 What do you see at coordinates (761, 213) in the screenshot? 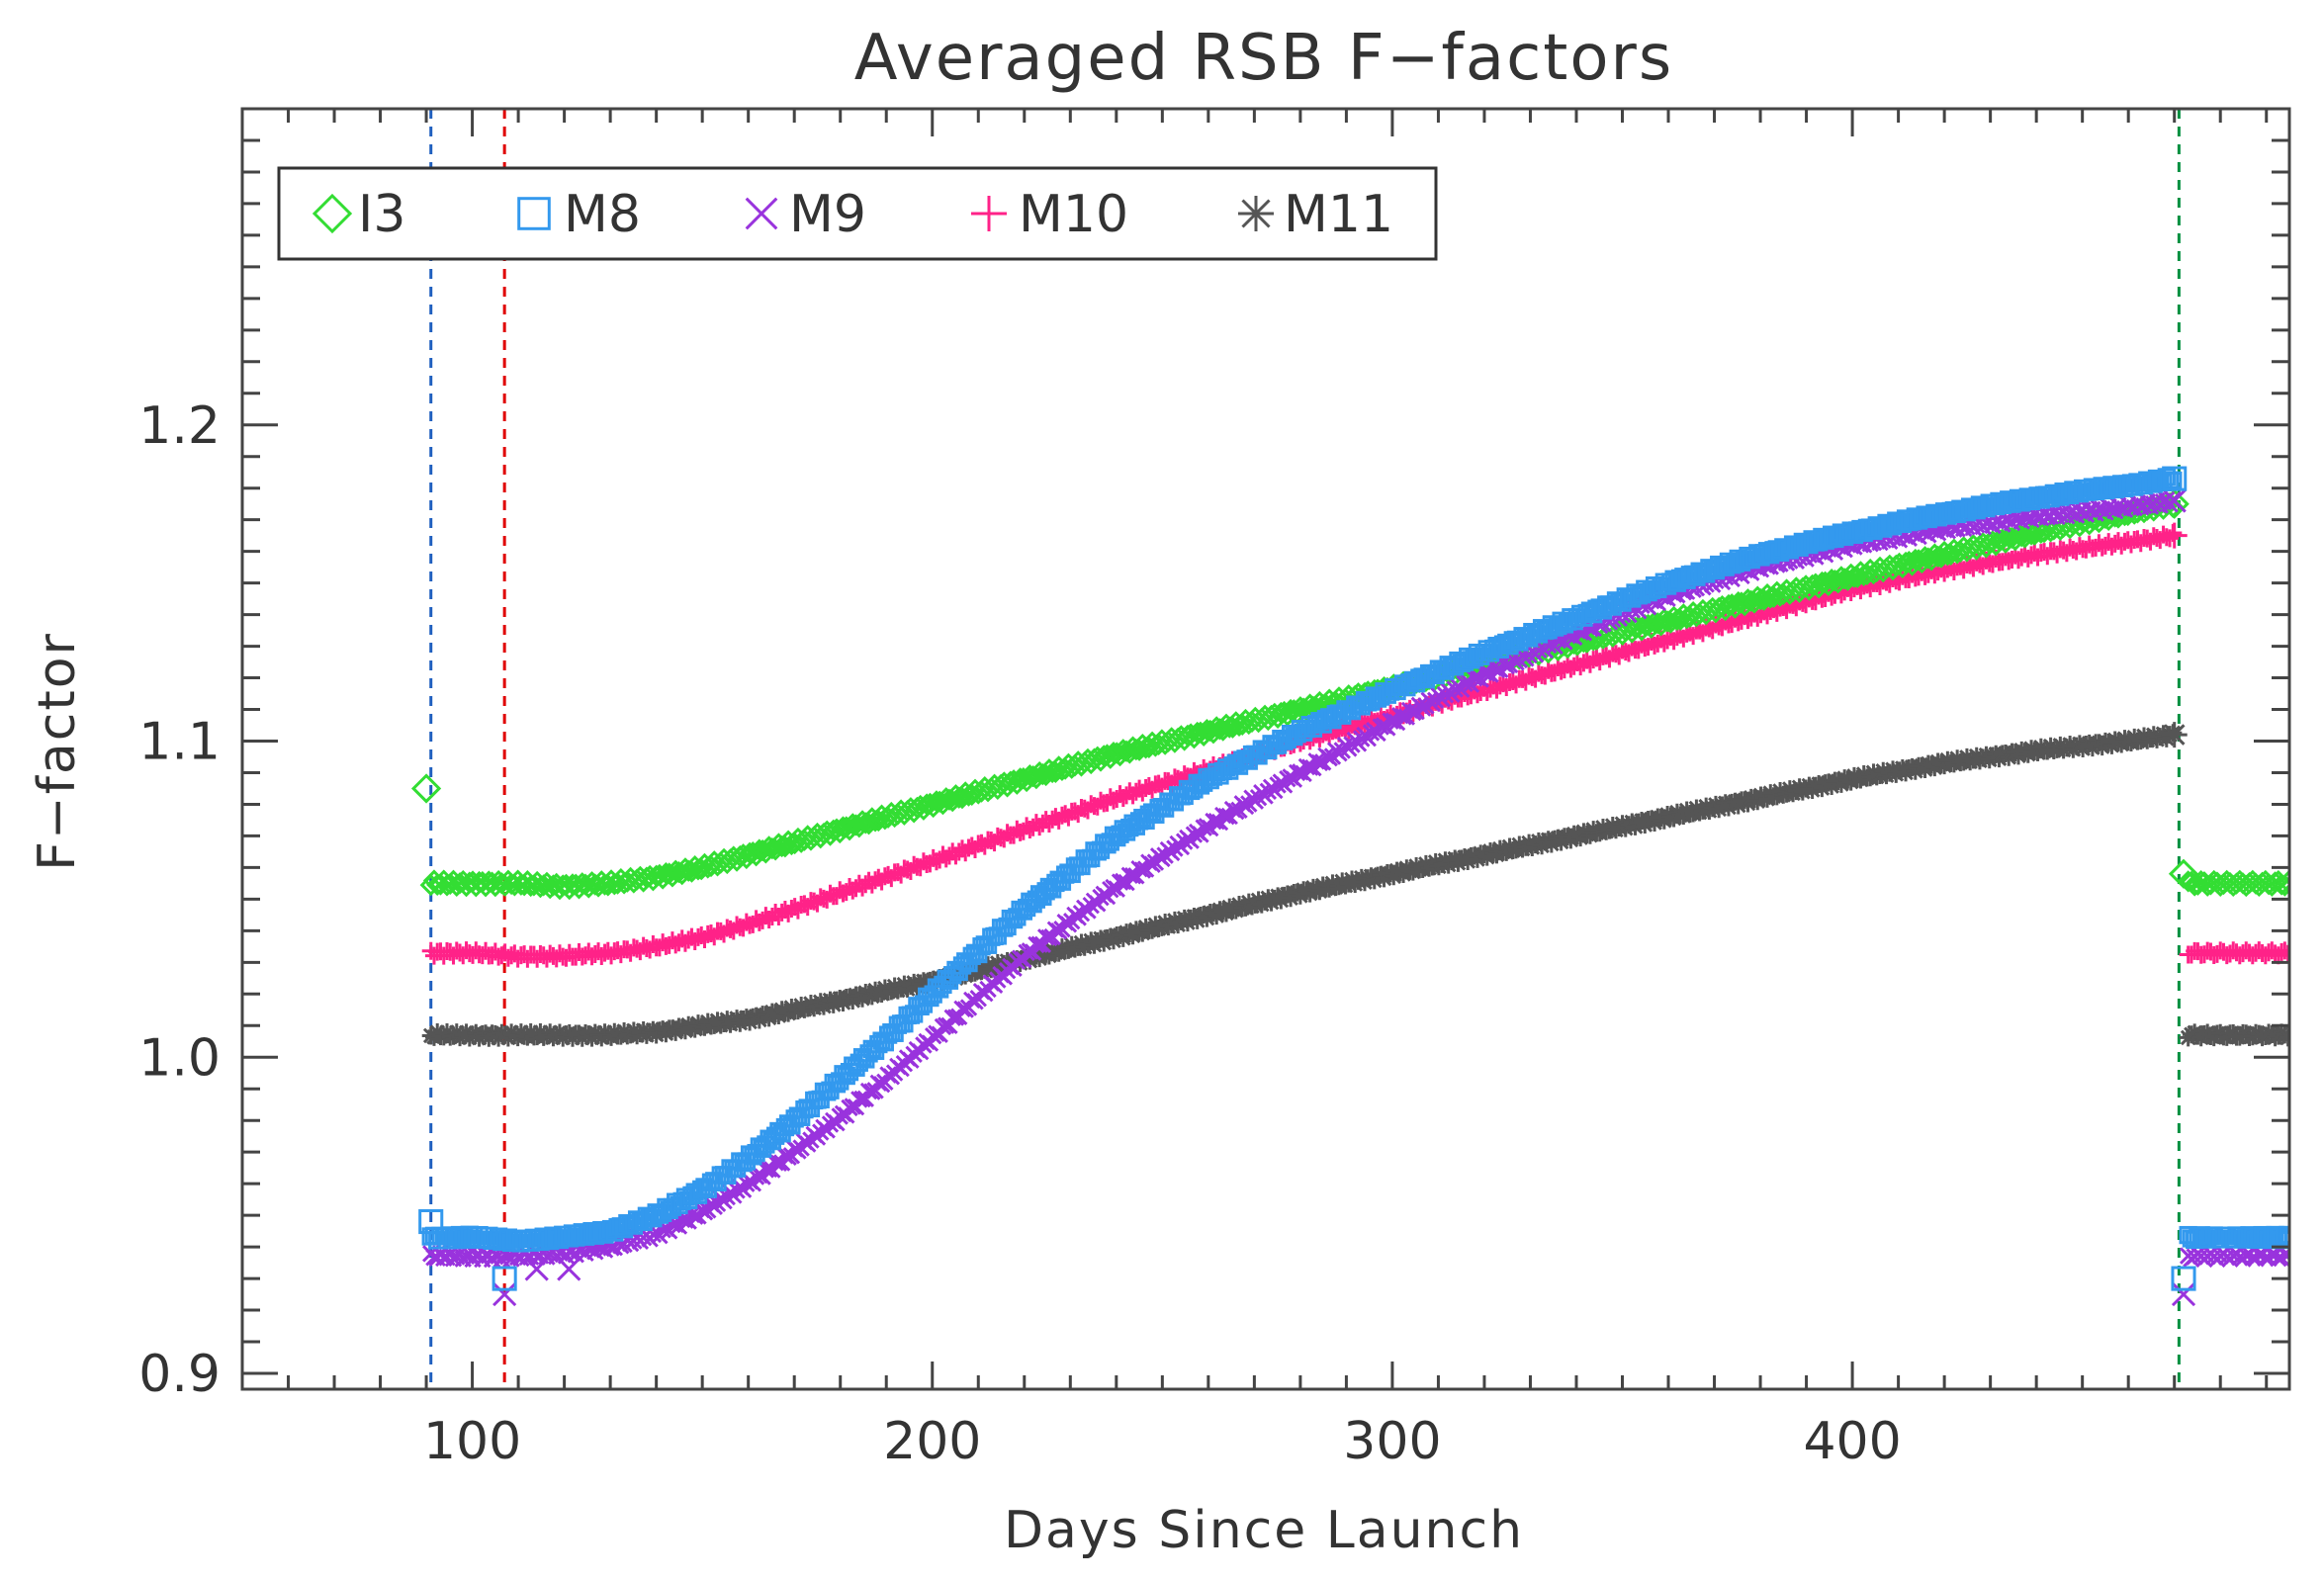
I see `legend-marker-m9` at bounding box center [761, 213].